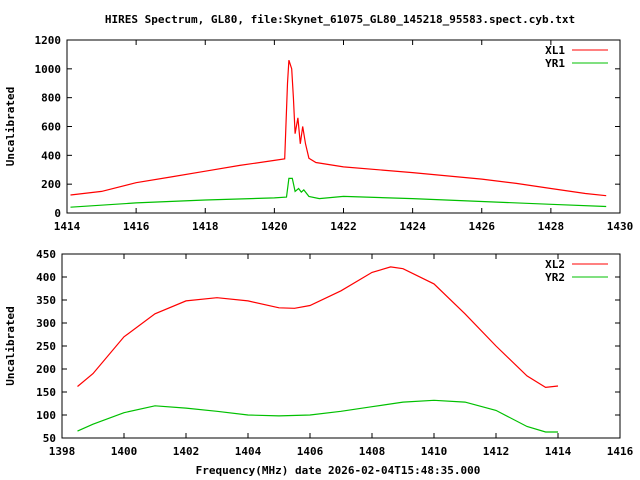 The height and width of the screenshot is (480, 640). I want to click on y-tick-label: 350, so click(46, 300).